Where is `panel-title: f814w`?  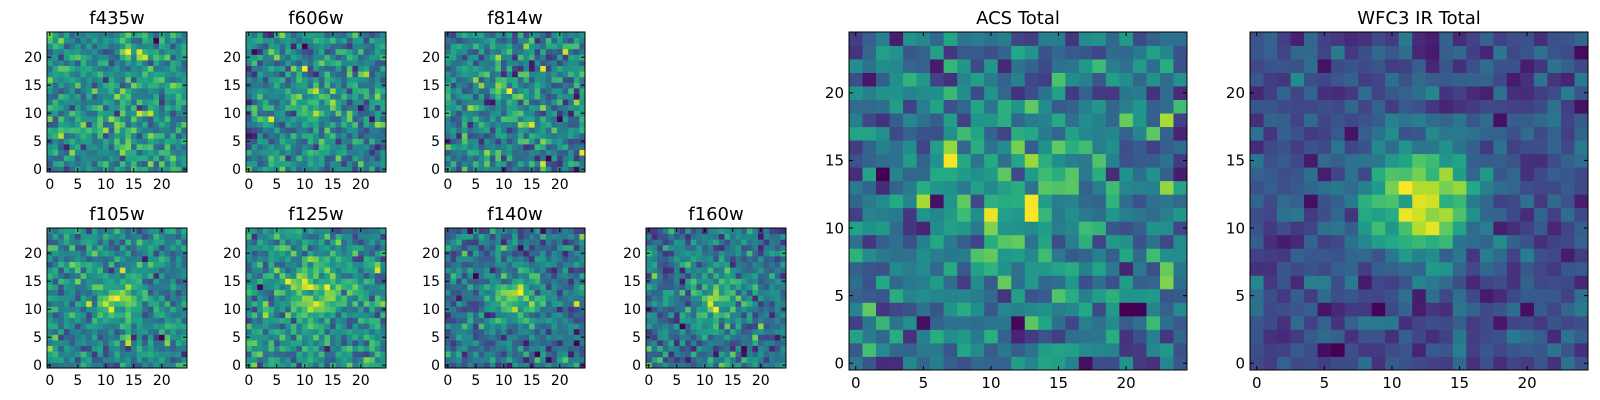 panel-title: f814w is located at coordinates (514, 18).